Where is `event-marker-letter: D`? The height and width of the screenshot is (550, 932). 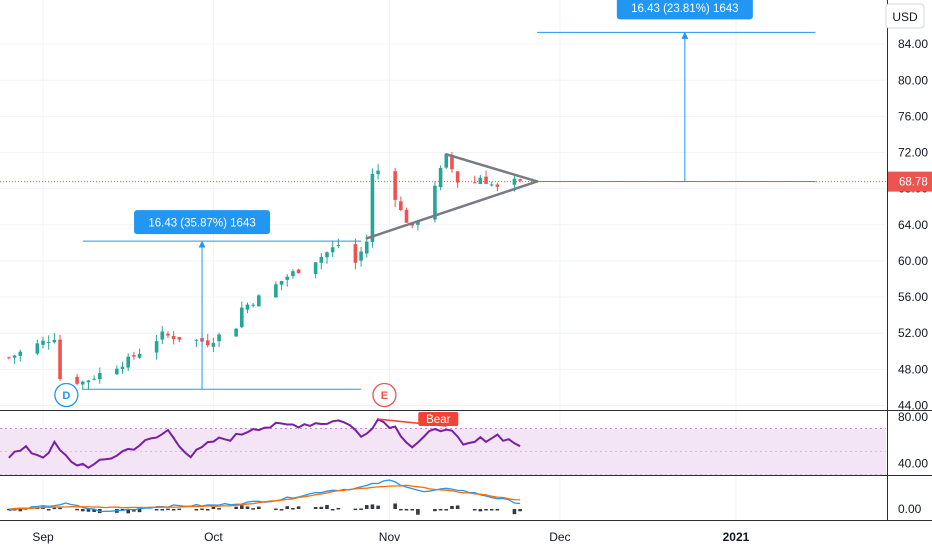 event-marker-letter: D is located at coordinates (66, 396).